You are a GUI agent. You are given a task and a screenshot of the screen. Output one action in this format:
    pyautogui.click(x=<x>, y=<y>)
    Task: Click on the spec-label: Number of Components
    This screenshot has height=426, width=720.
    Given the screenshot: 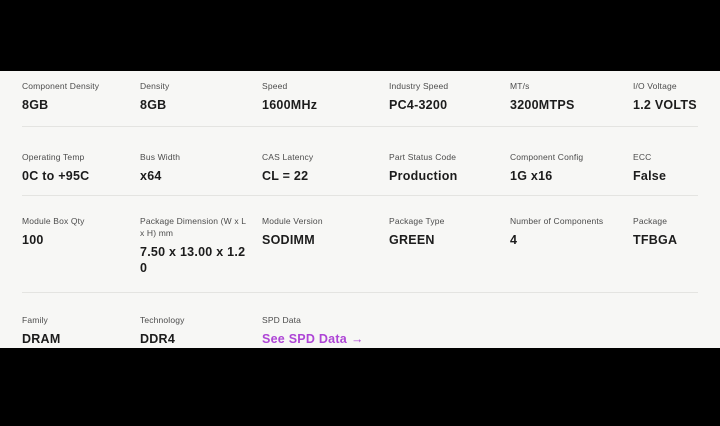 What is the action you would take?
    pyautogui.click(x=557, y=221)
    